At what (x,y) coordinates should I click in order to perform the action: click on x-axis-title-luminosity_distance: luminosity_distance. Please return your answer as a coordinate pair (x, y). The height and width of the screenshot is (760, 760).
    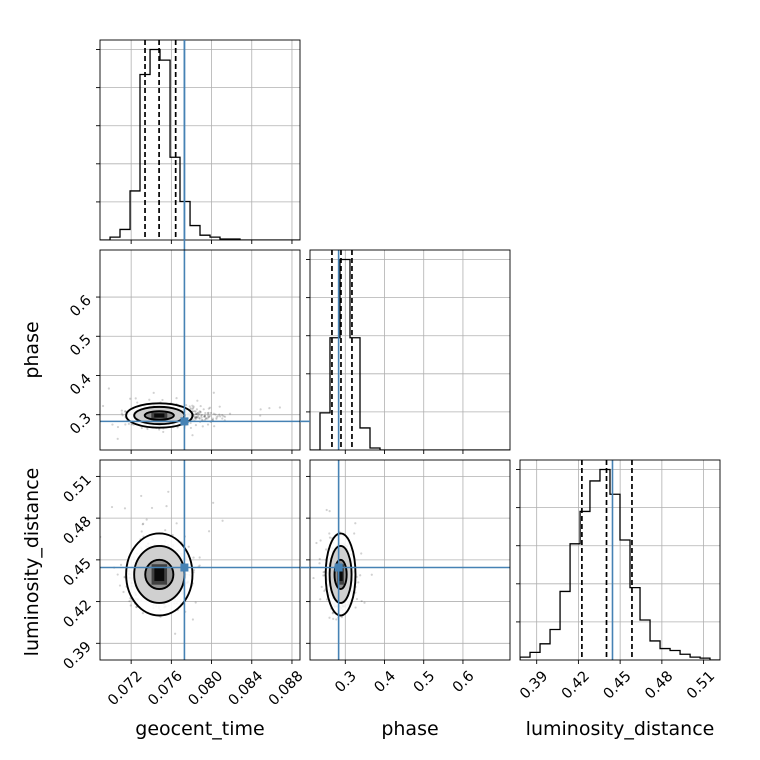
    Looking at the image, I should click on (620, 729).